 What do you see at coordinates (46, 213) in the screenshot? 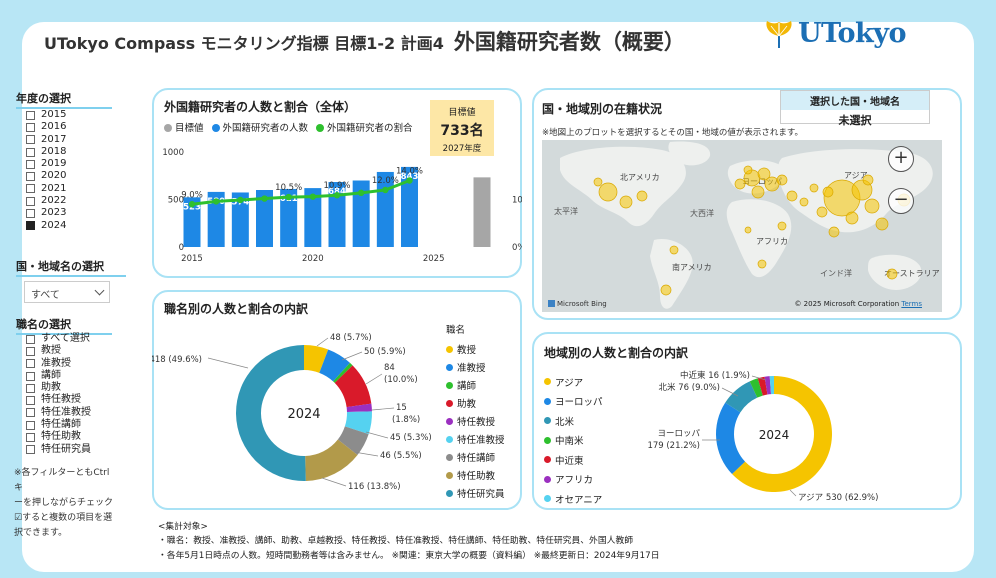
I see `year-checkbox-item: 2023` at bounding box center [46, 213].